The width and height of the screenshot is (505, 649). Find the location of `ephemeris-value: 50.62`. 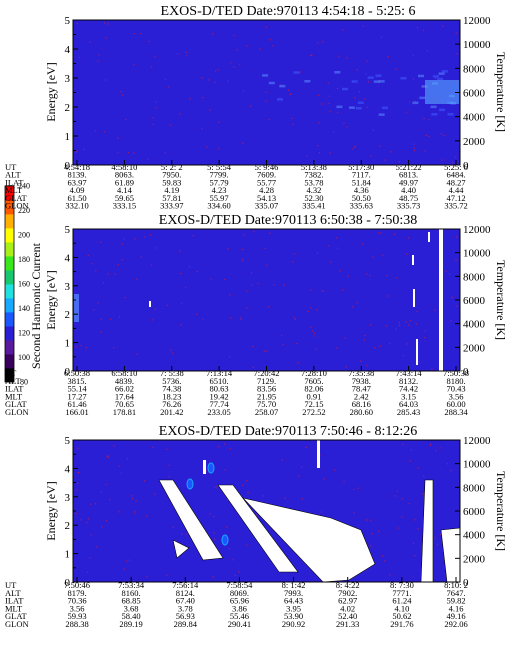

ephemeris-value: 50.62 is located at coordinates (401, 616).